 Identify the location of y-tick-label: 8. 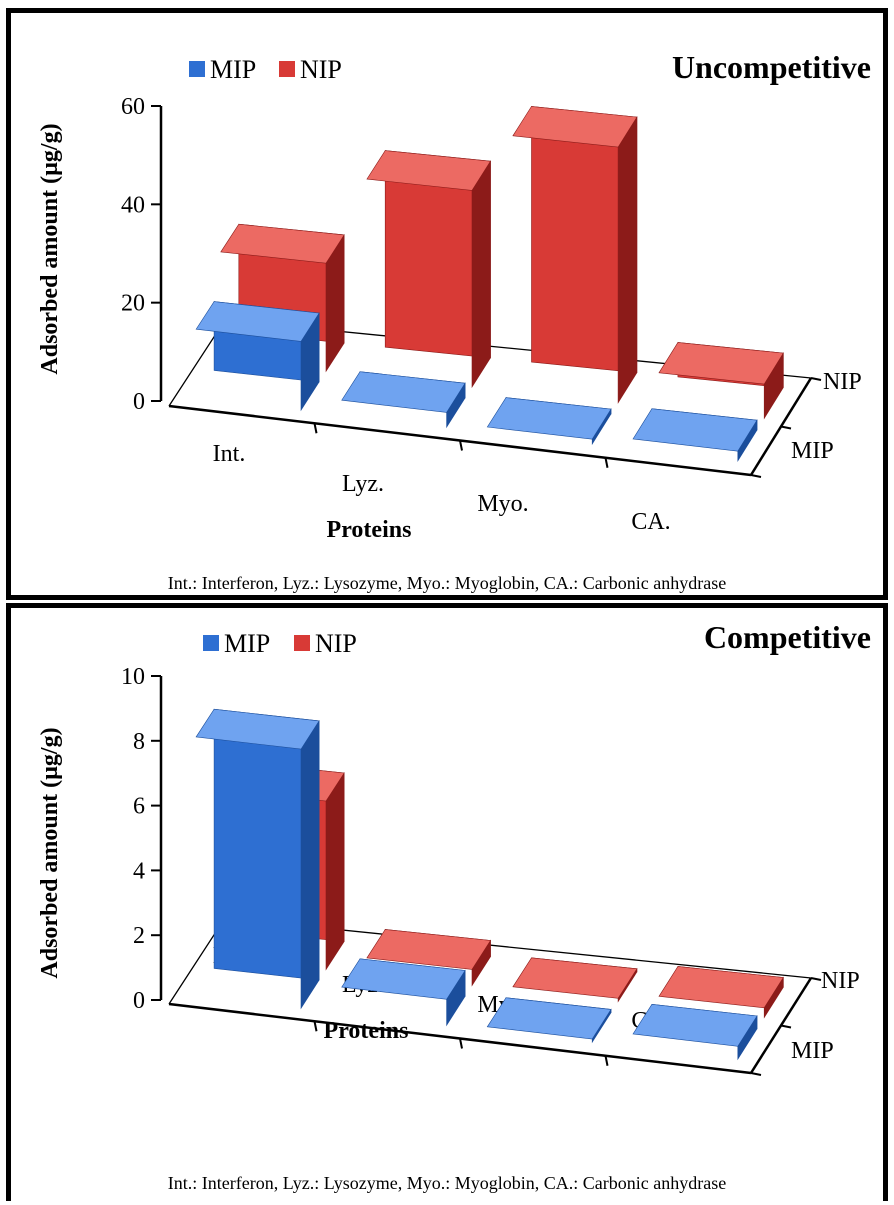
(139, 742).